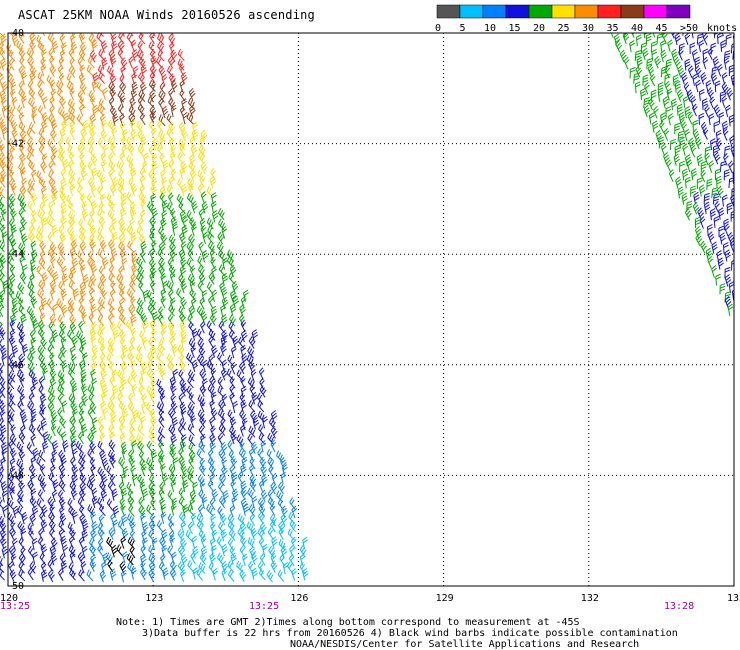 The height and width of the screenshot is (650, 740). Describe the element at coordinates (590, 598) in the screenshot. I see `lon-label: 132` at that location.